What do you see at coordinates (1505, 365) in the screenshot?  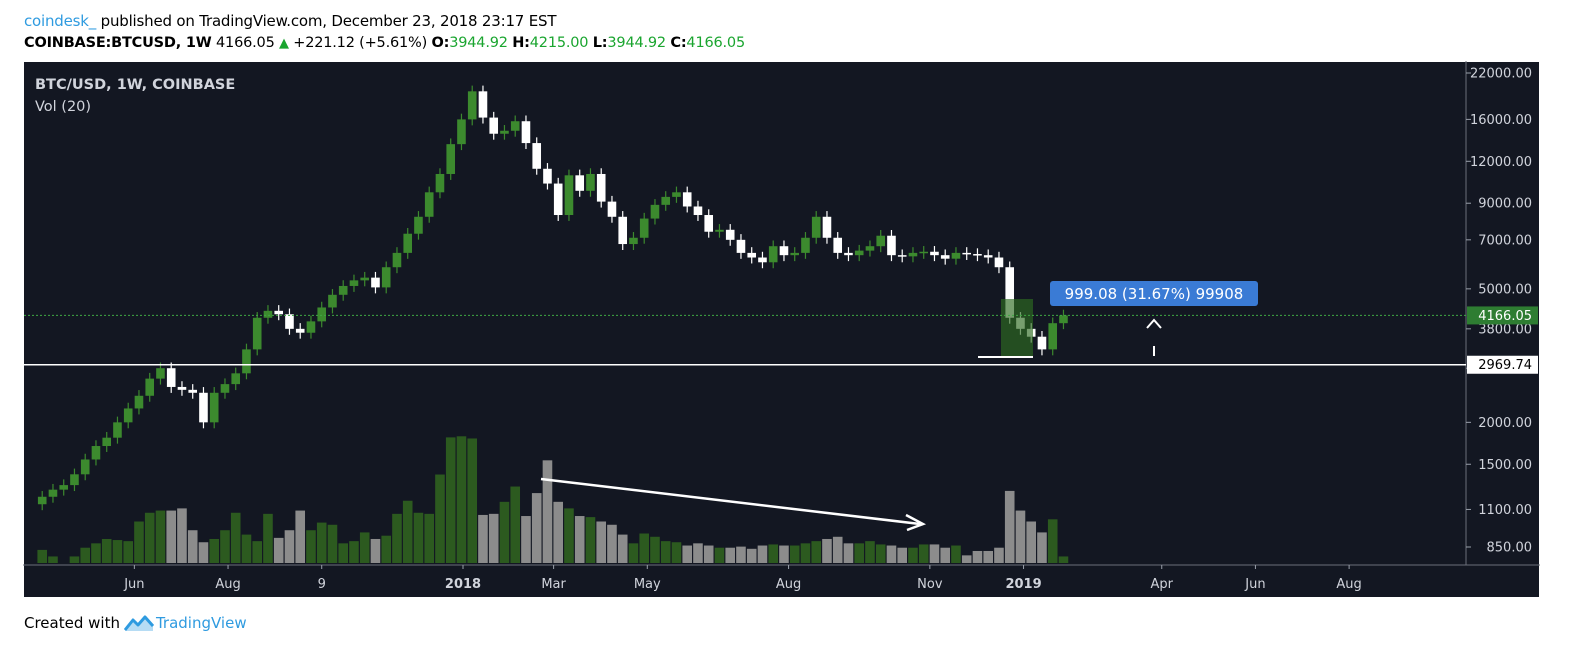 I see `support-label: 2969.74` at bounding box center [1505, 365].